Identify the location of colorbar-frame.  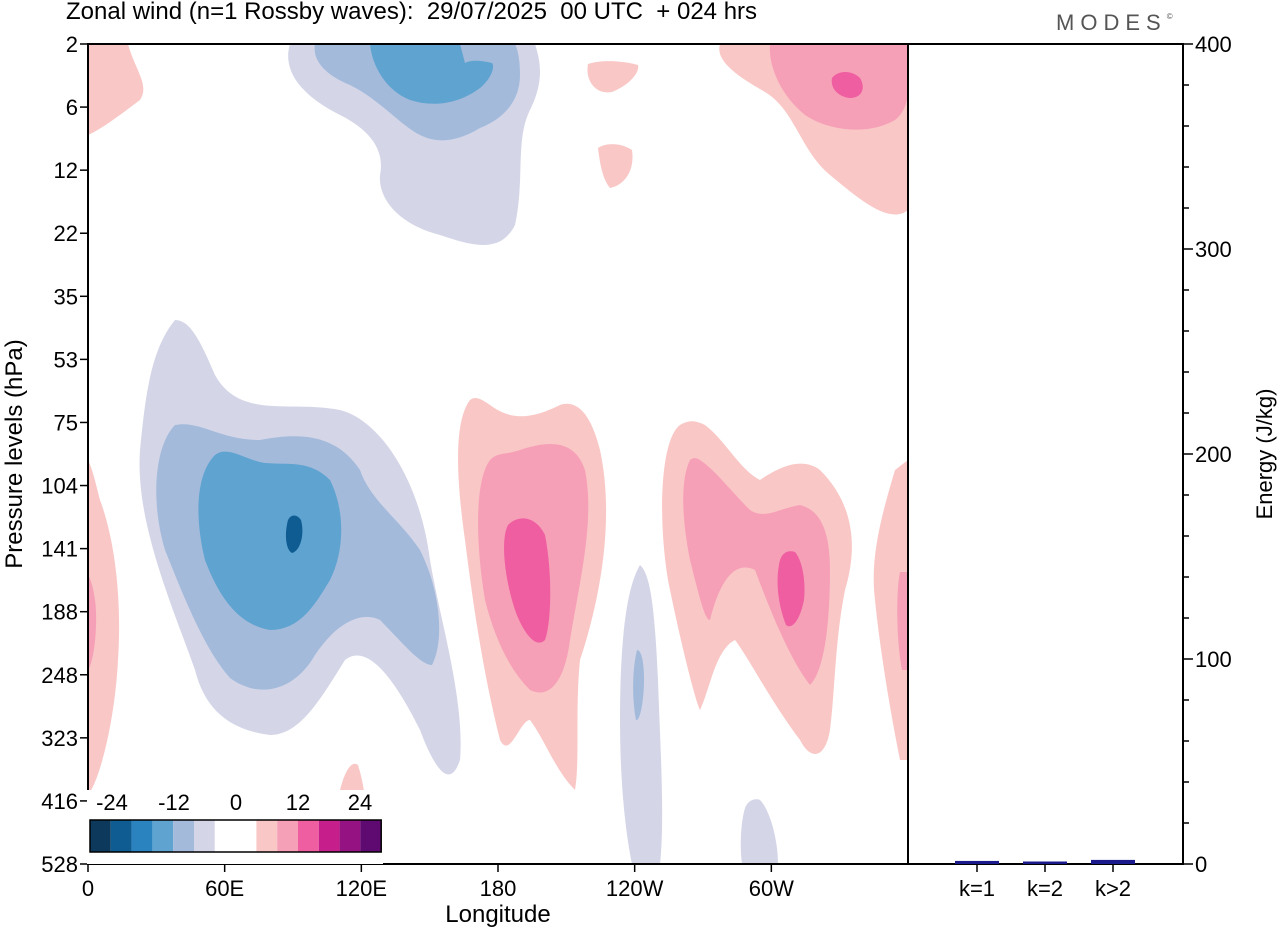
(235, 836).